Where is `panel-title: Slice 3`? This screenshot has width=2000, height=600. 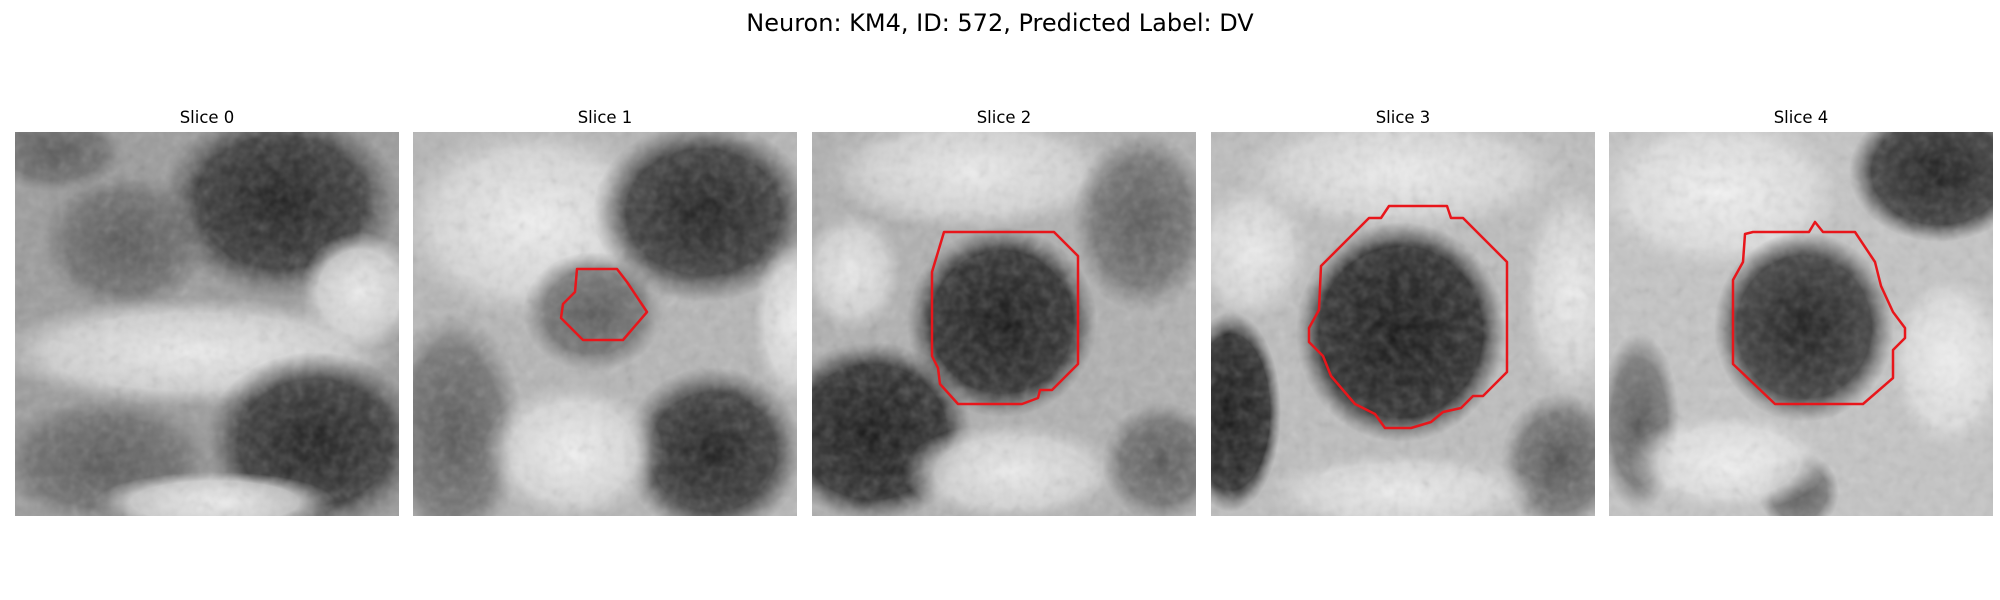 panel-title: Slice 3 is located at coordinates (1403, 117).